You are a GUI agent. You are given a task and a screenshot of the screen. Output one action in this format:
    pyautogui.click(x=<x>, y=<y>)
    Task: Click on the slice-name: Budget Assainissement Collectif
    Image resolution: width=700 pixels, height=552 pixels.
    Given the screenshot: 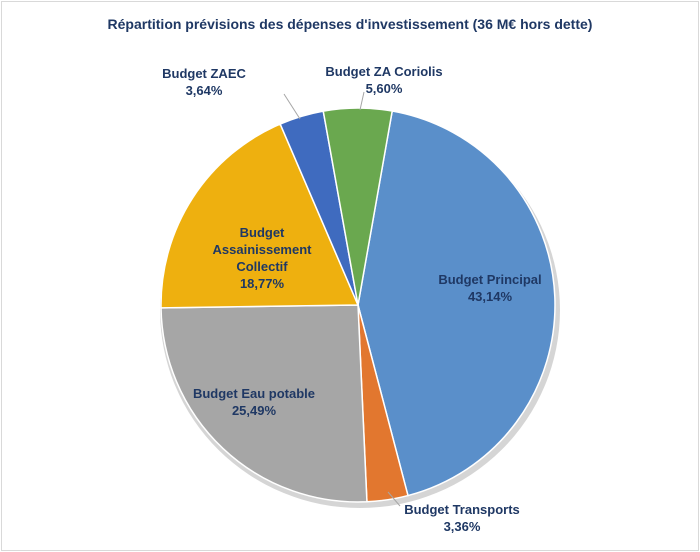 What is the action you would take?
    pyautogui.click(x=262, y=249)
    